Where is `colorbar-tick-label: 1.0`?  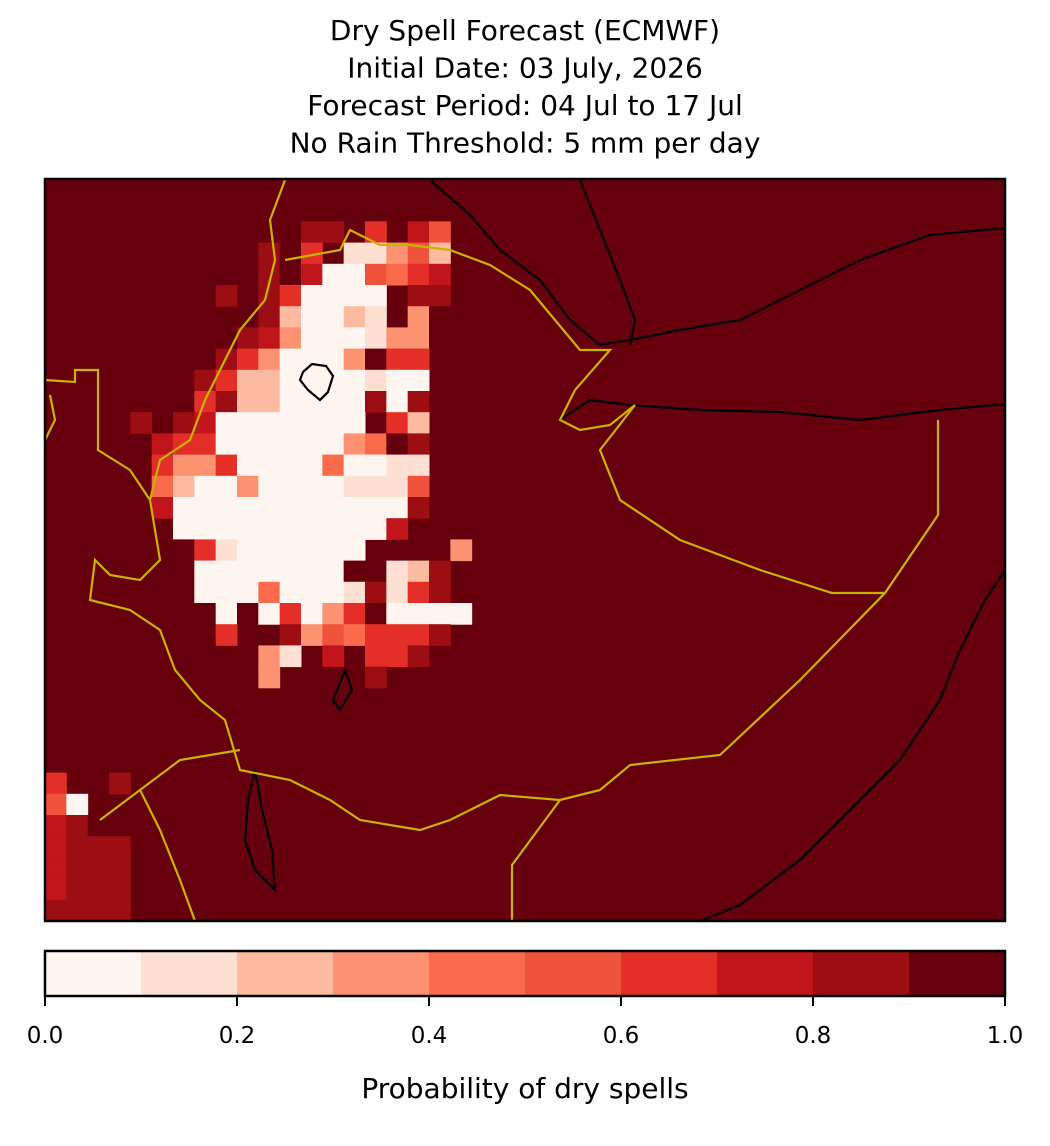
colorbar-tick-label: 1.0 is located at coordinates (1005, 1036).